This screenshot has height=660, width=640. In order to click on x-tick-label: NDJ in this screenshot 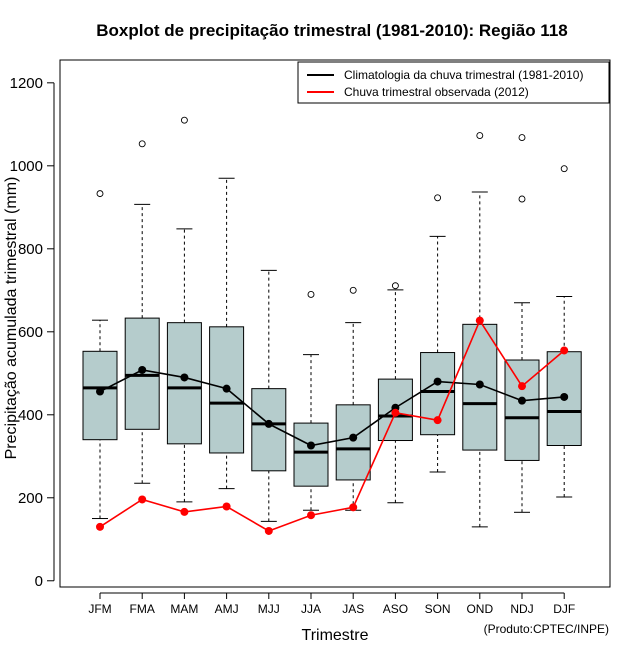, I will do `click(521, 609)`.